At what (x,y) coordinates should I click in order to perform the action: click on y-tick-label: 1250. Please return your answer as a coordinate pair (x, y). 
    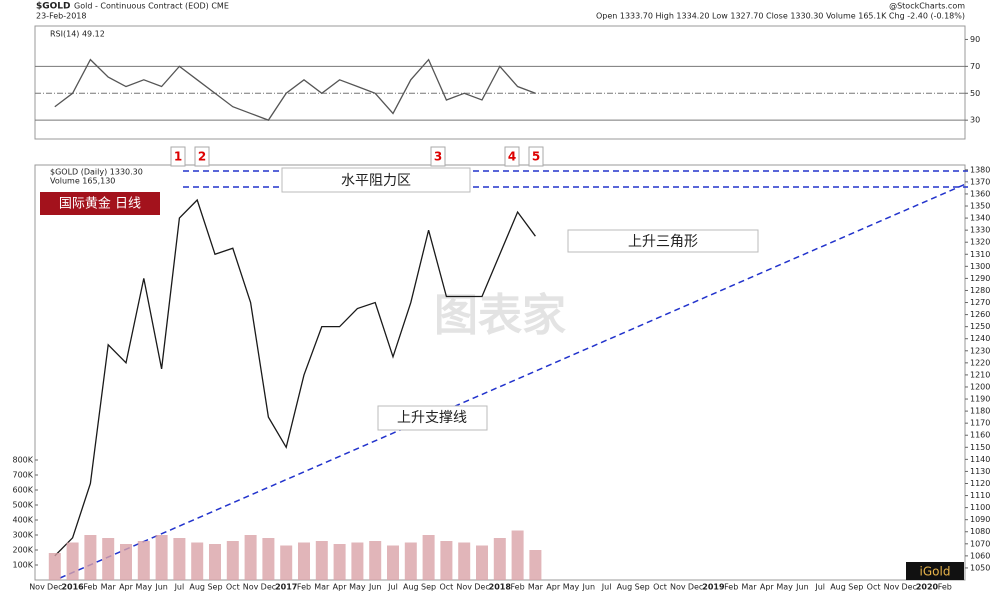
    Looking at the image, I should click on (980, 326).